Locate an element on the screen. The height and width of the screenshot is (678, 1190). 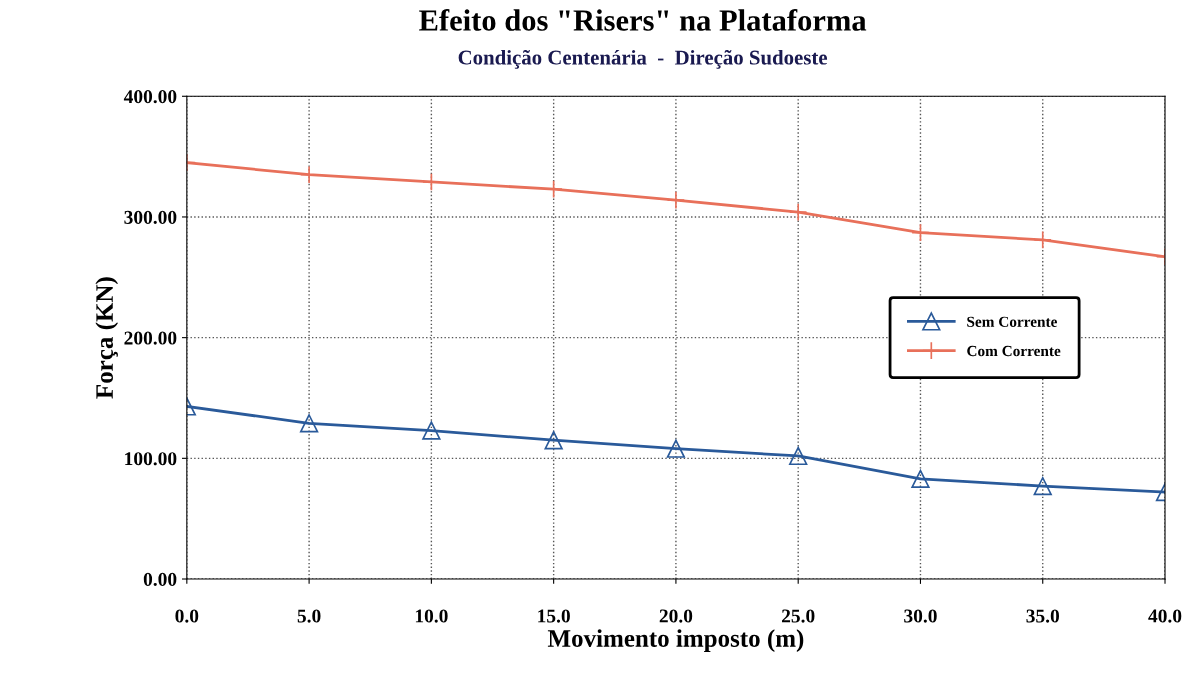
y-axis-title: Força (KN) is located at coordinates (107, 338).